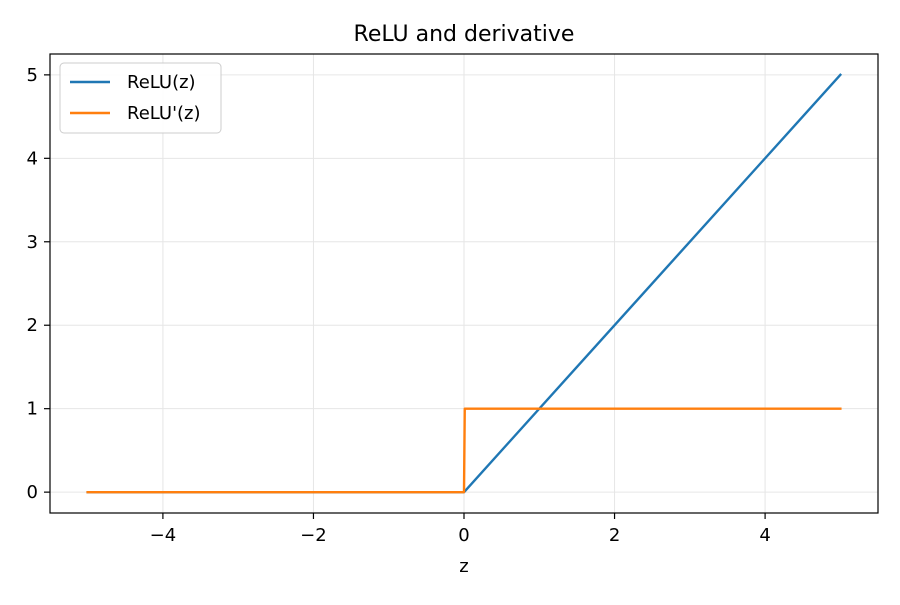 This screenshot has width=900, height=605. I want to click on y-tick-label: 5, so click(32, 75).